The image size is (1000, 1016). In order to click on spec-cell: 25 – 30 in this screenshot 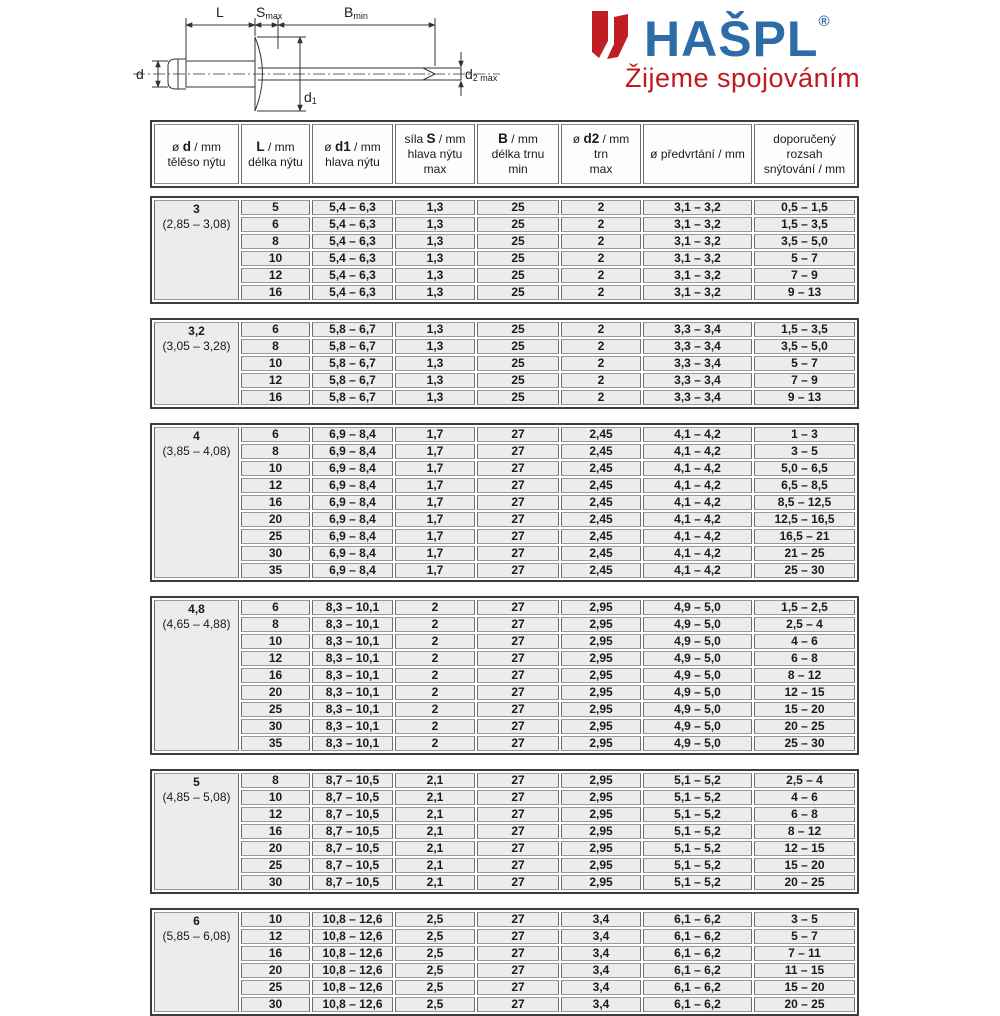, I will do `click(804, 743)`.